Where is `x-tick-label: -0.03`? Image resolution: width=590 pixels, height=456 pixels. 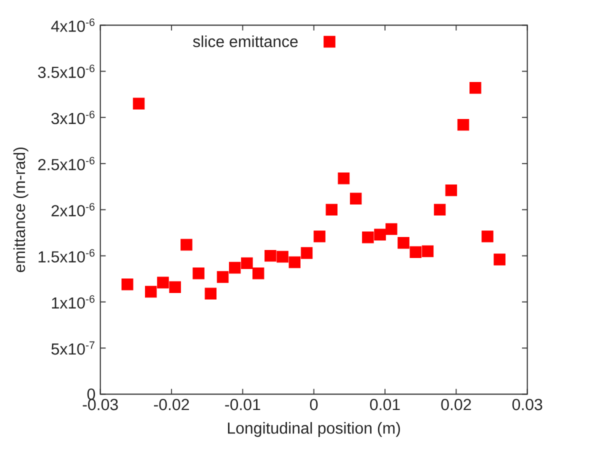 x-tick-label: -0.03 is located at coordinates (100, 404).